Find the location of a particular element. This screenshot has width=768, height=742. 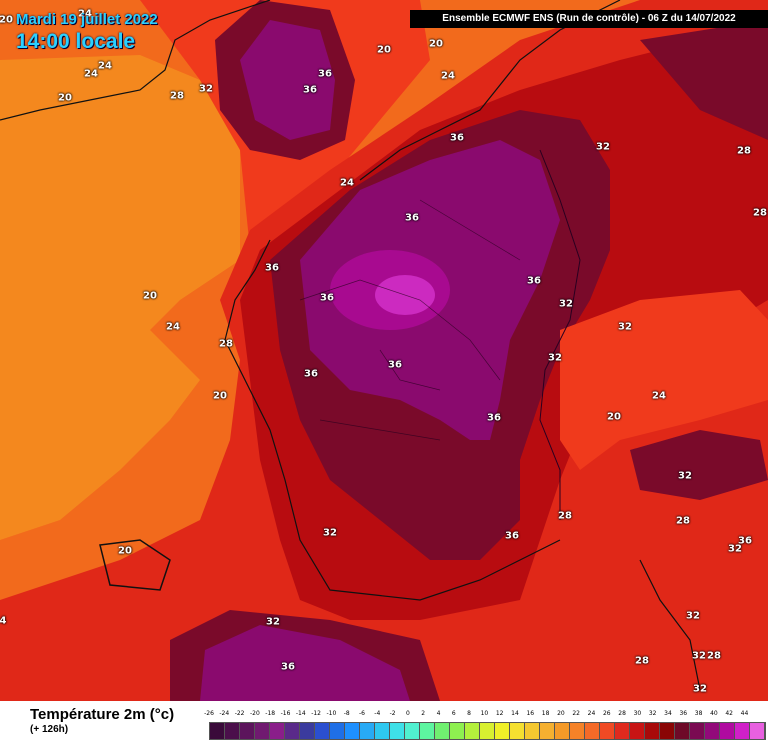

legend-tick-label: 4 is located at coordinates (438, 713).